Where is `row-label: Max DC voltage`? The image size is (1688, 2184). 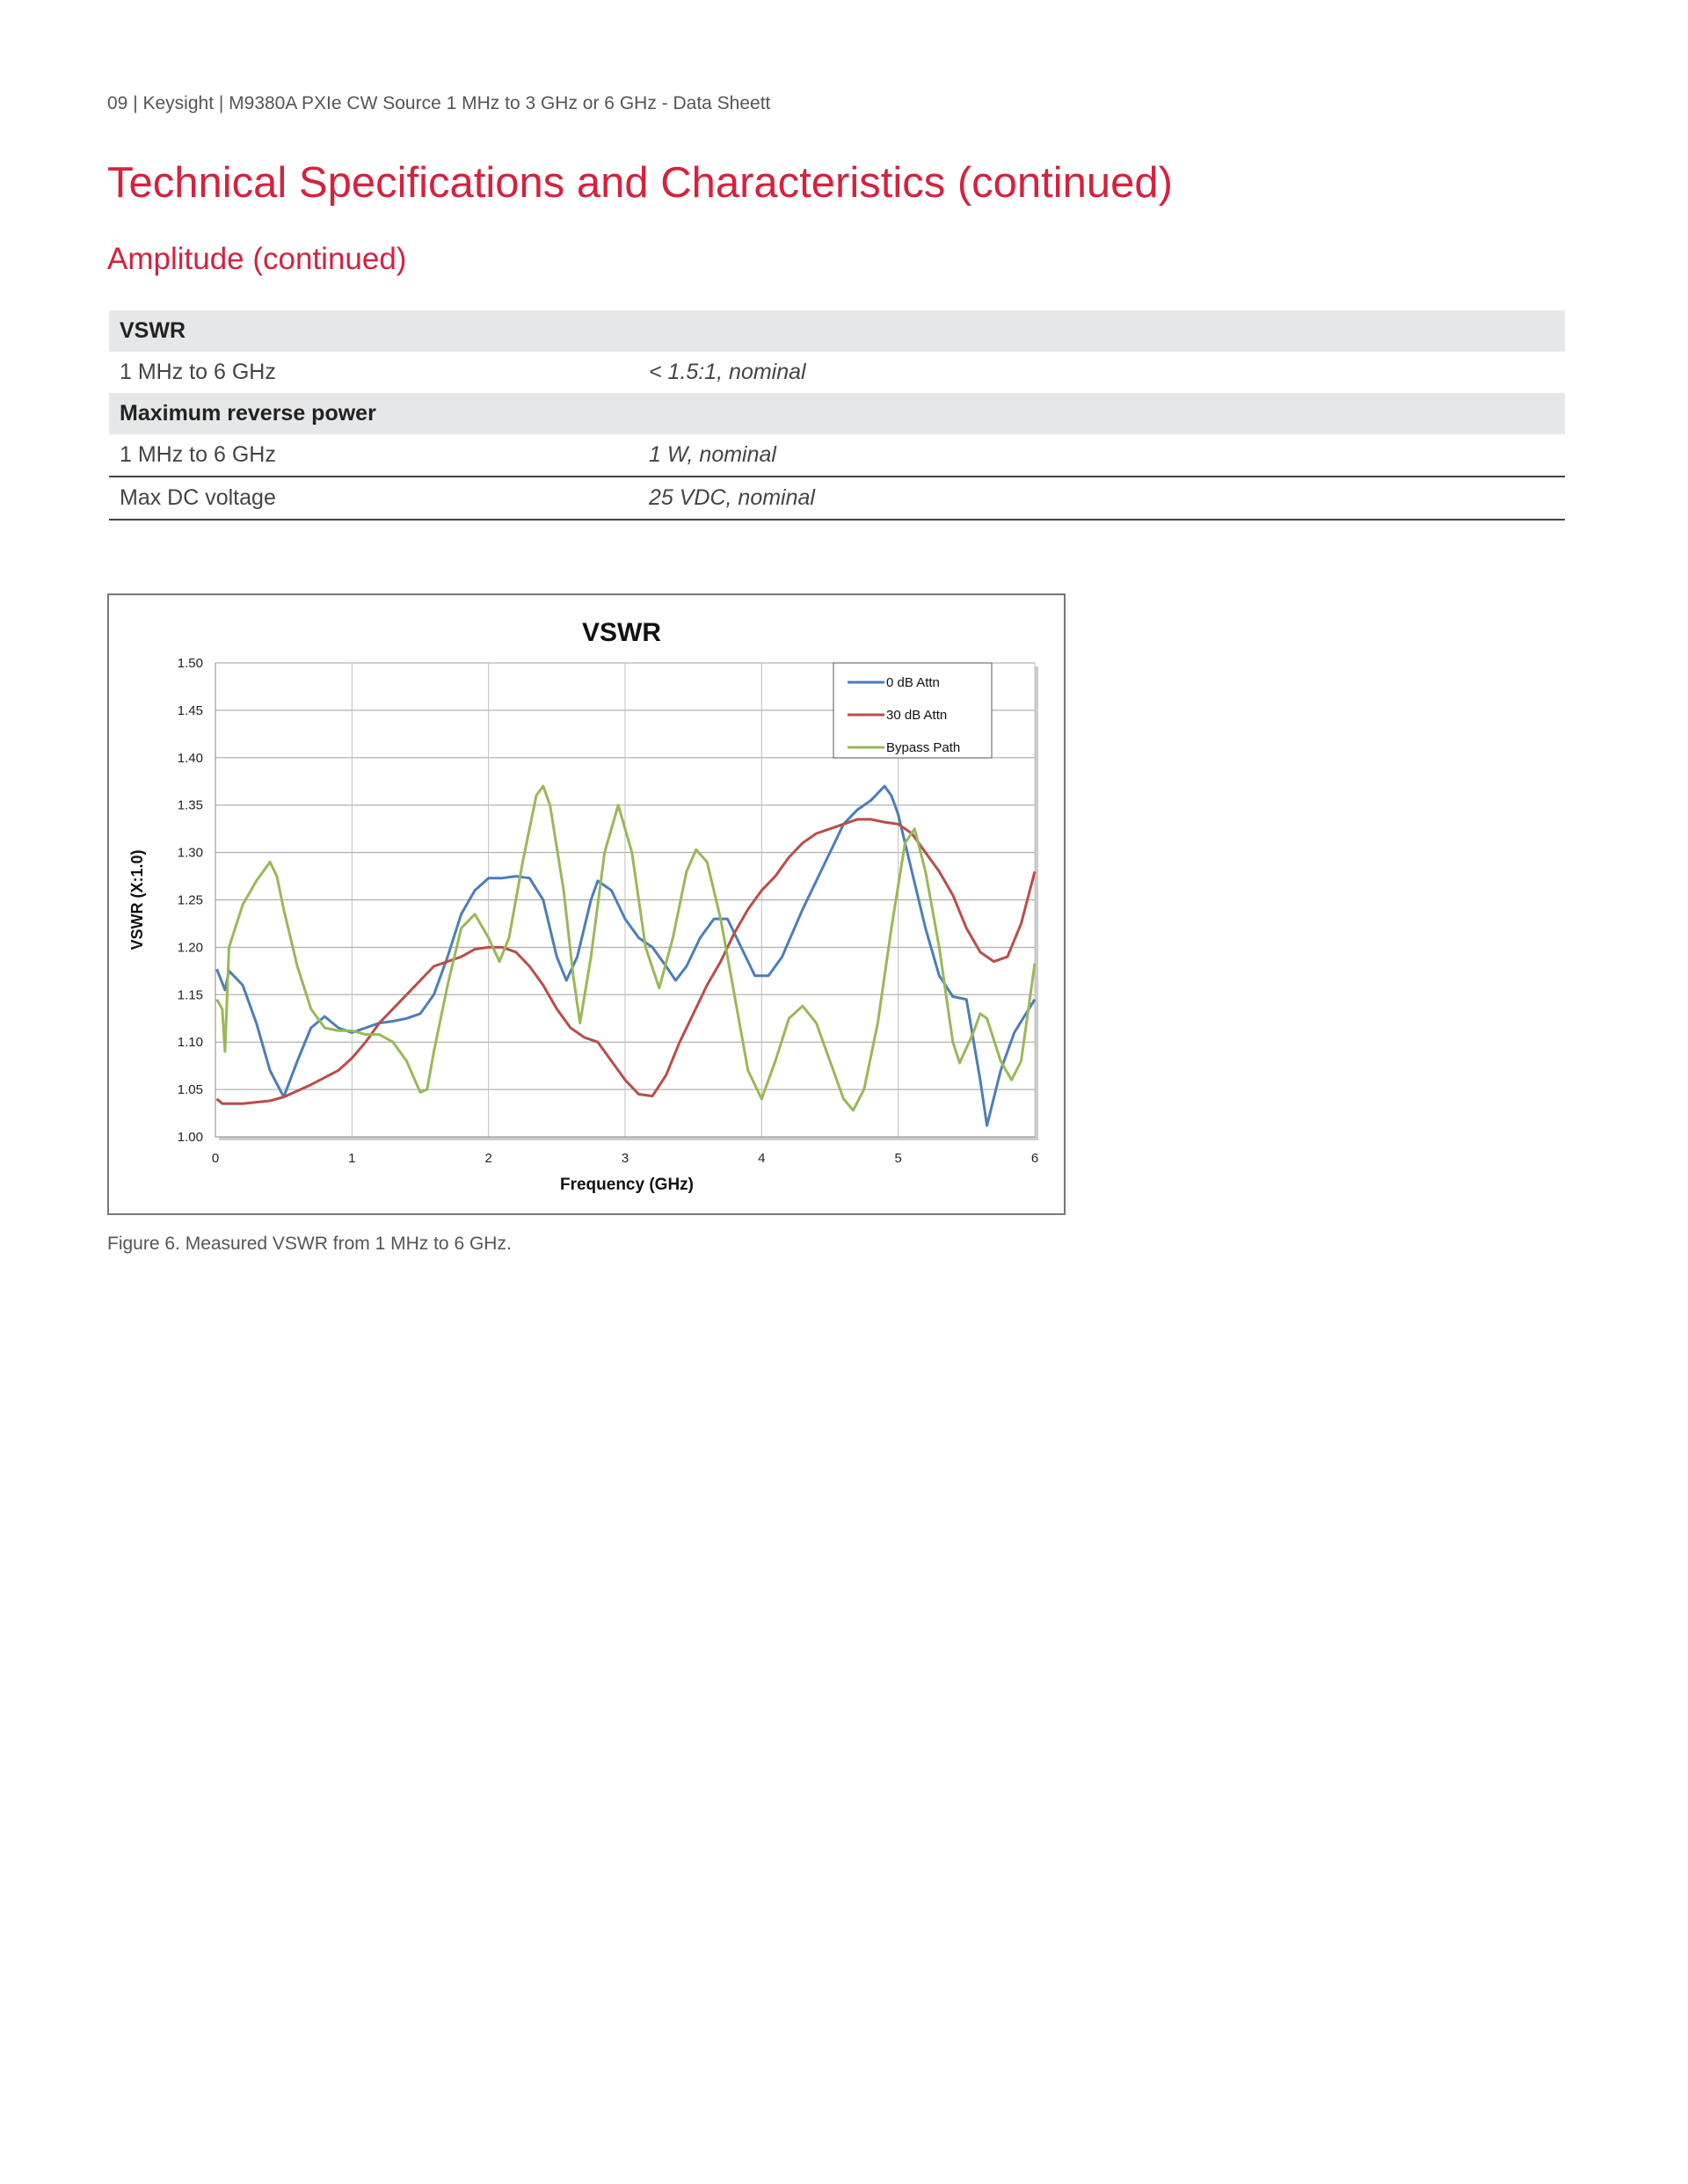 row-label: Max DC voltage is located at coordinates (373, 499).